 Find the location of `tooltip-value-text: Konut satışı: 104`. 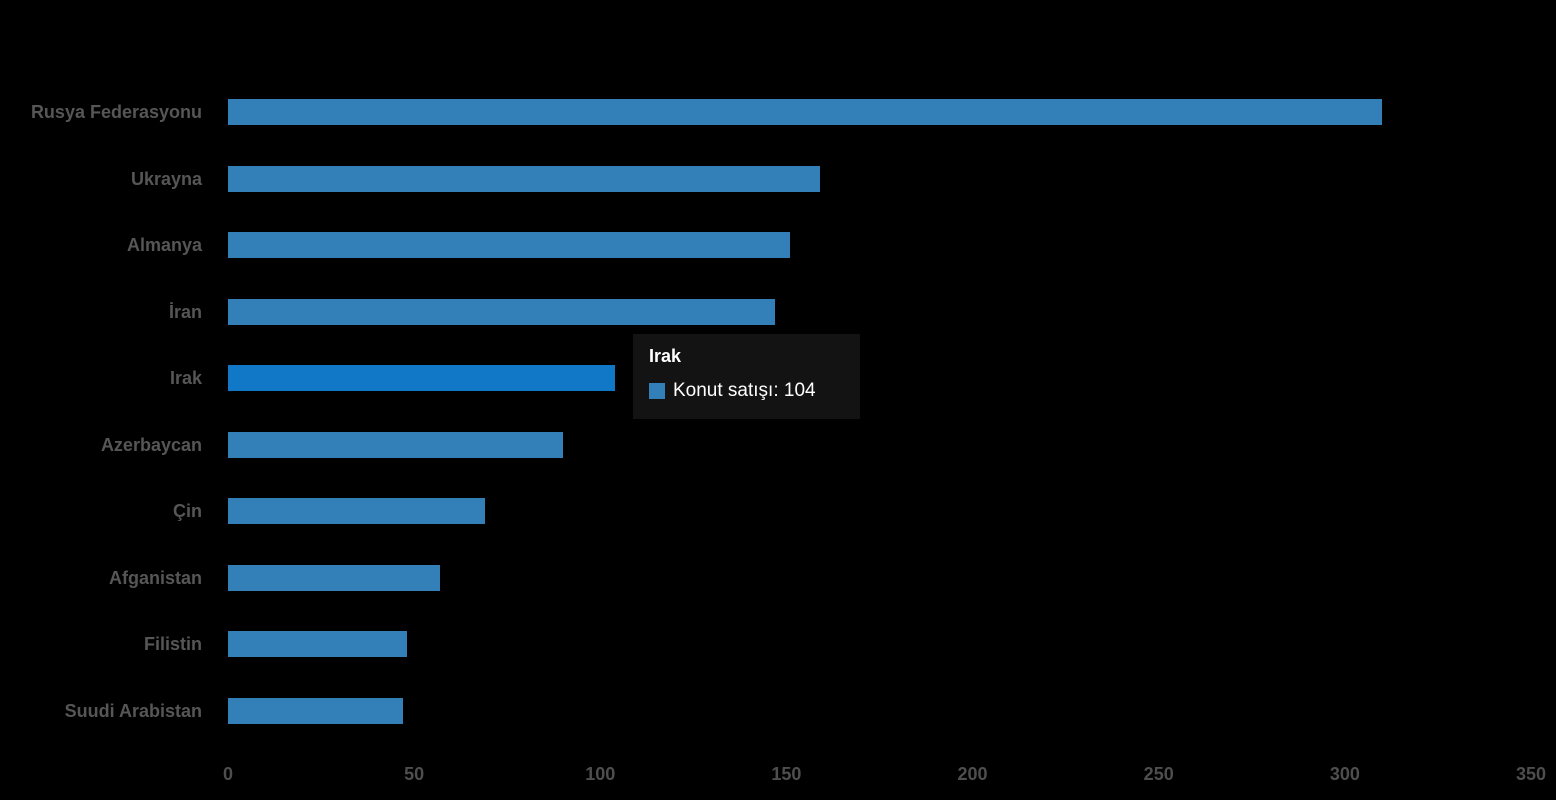

tooltip-value-text: Konut satışı: 104 is located at coordinates (744, 390).